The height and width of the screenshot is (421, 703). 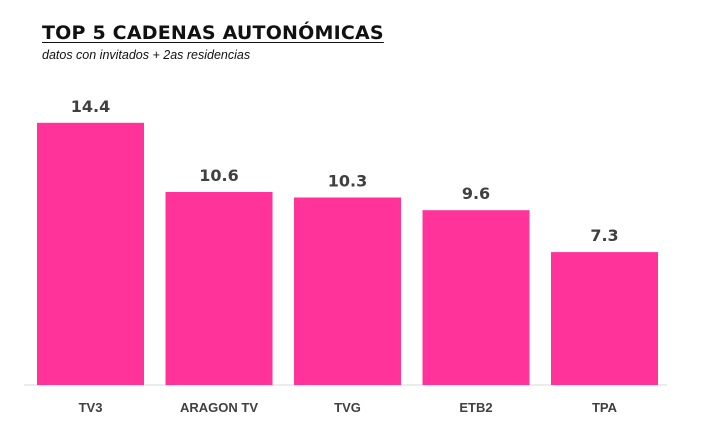 I want to click on data-label: 9.6, so click(x=476, y=193).